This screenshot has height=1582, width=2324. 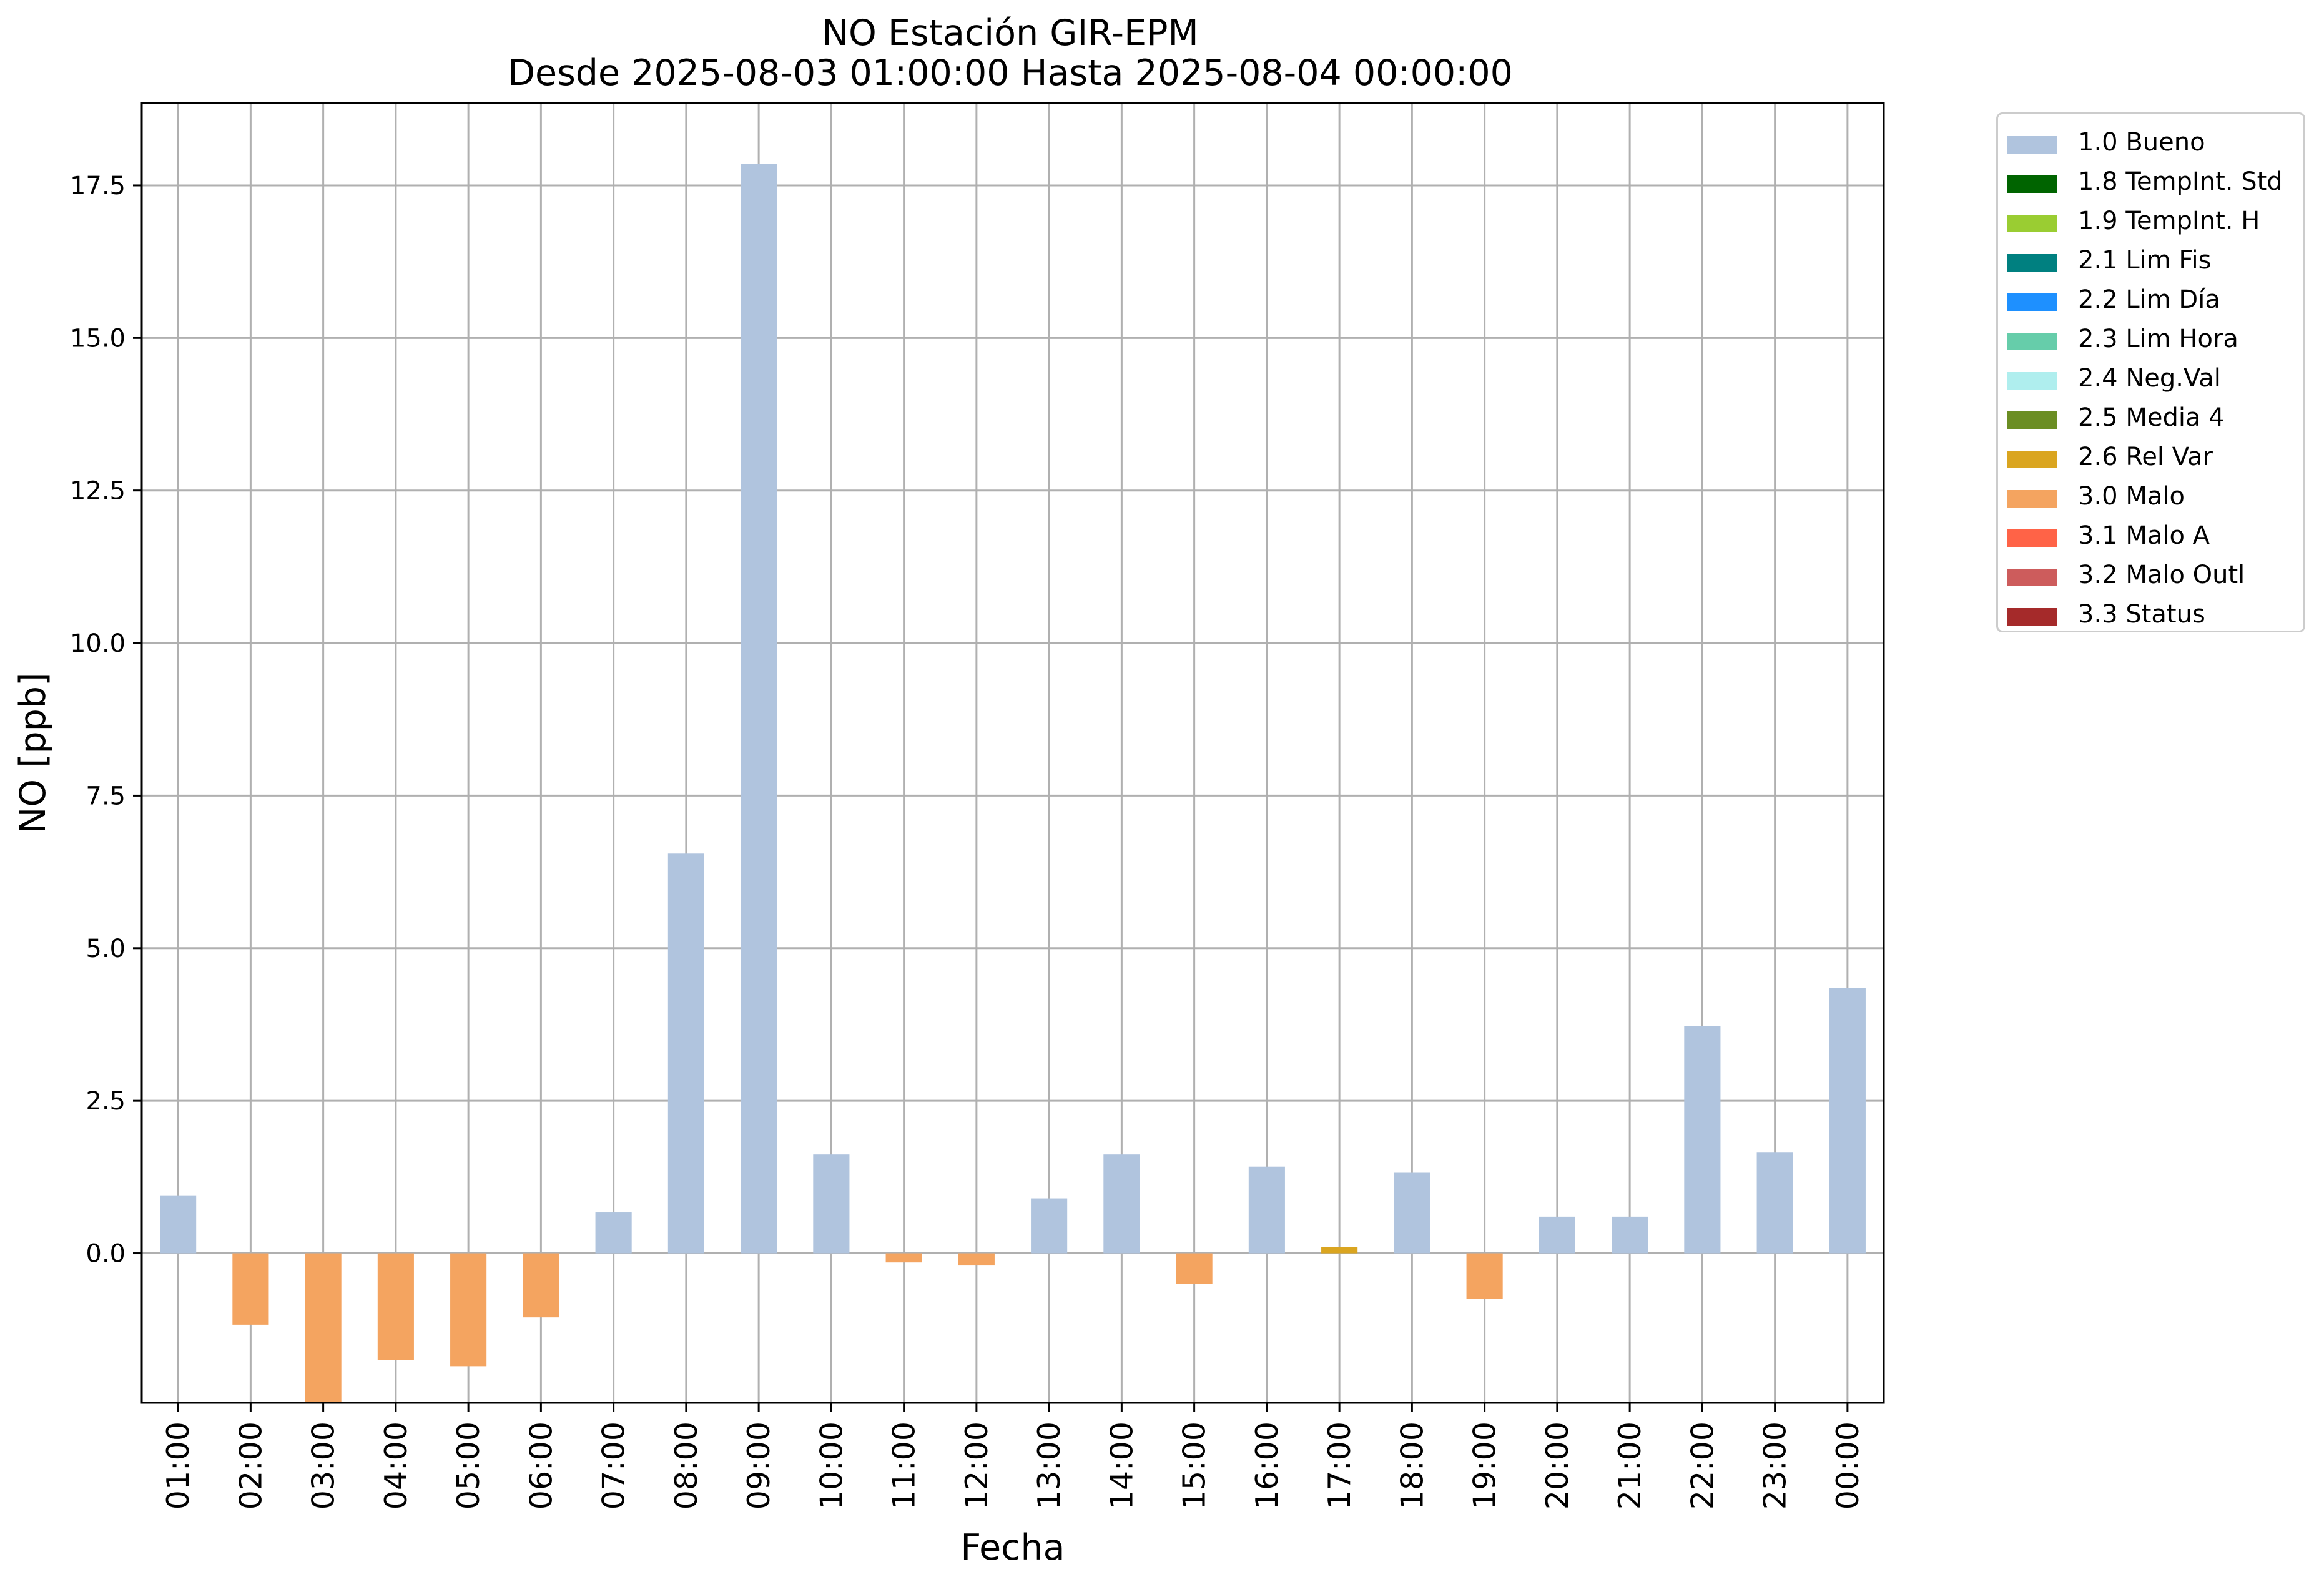 What do you see at coordinates (324, 1466) in the screenshot?
I see `x-tick-label: 03:00` at bounding box center [324, 1466].